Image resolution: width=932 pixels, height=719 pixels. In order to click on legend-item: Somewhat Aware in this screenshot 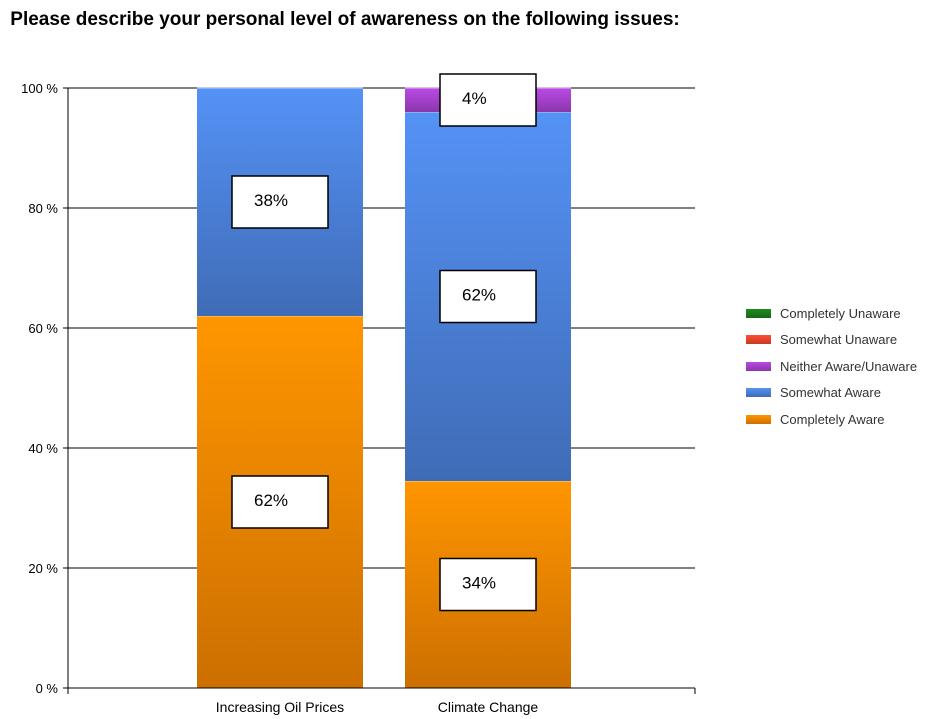, I will do `click(831, 393)`.